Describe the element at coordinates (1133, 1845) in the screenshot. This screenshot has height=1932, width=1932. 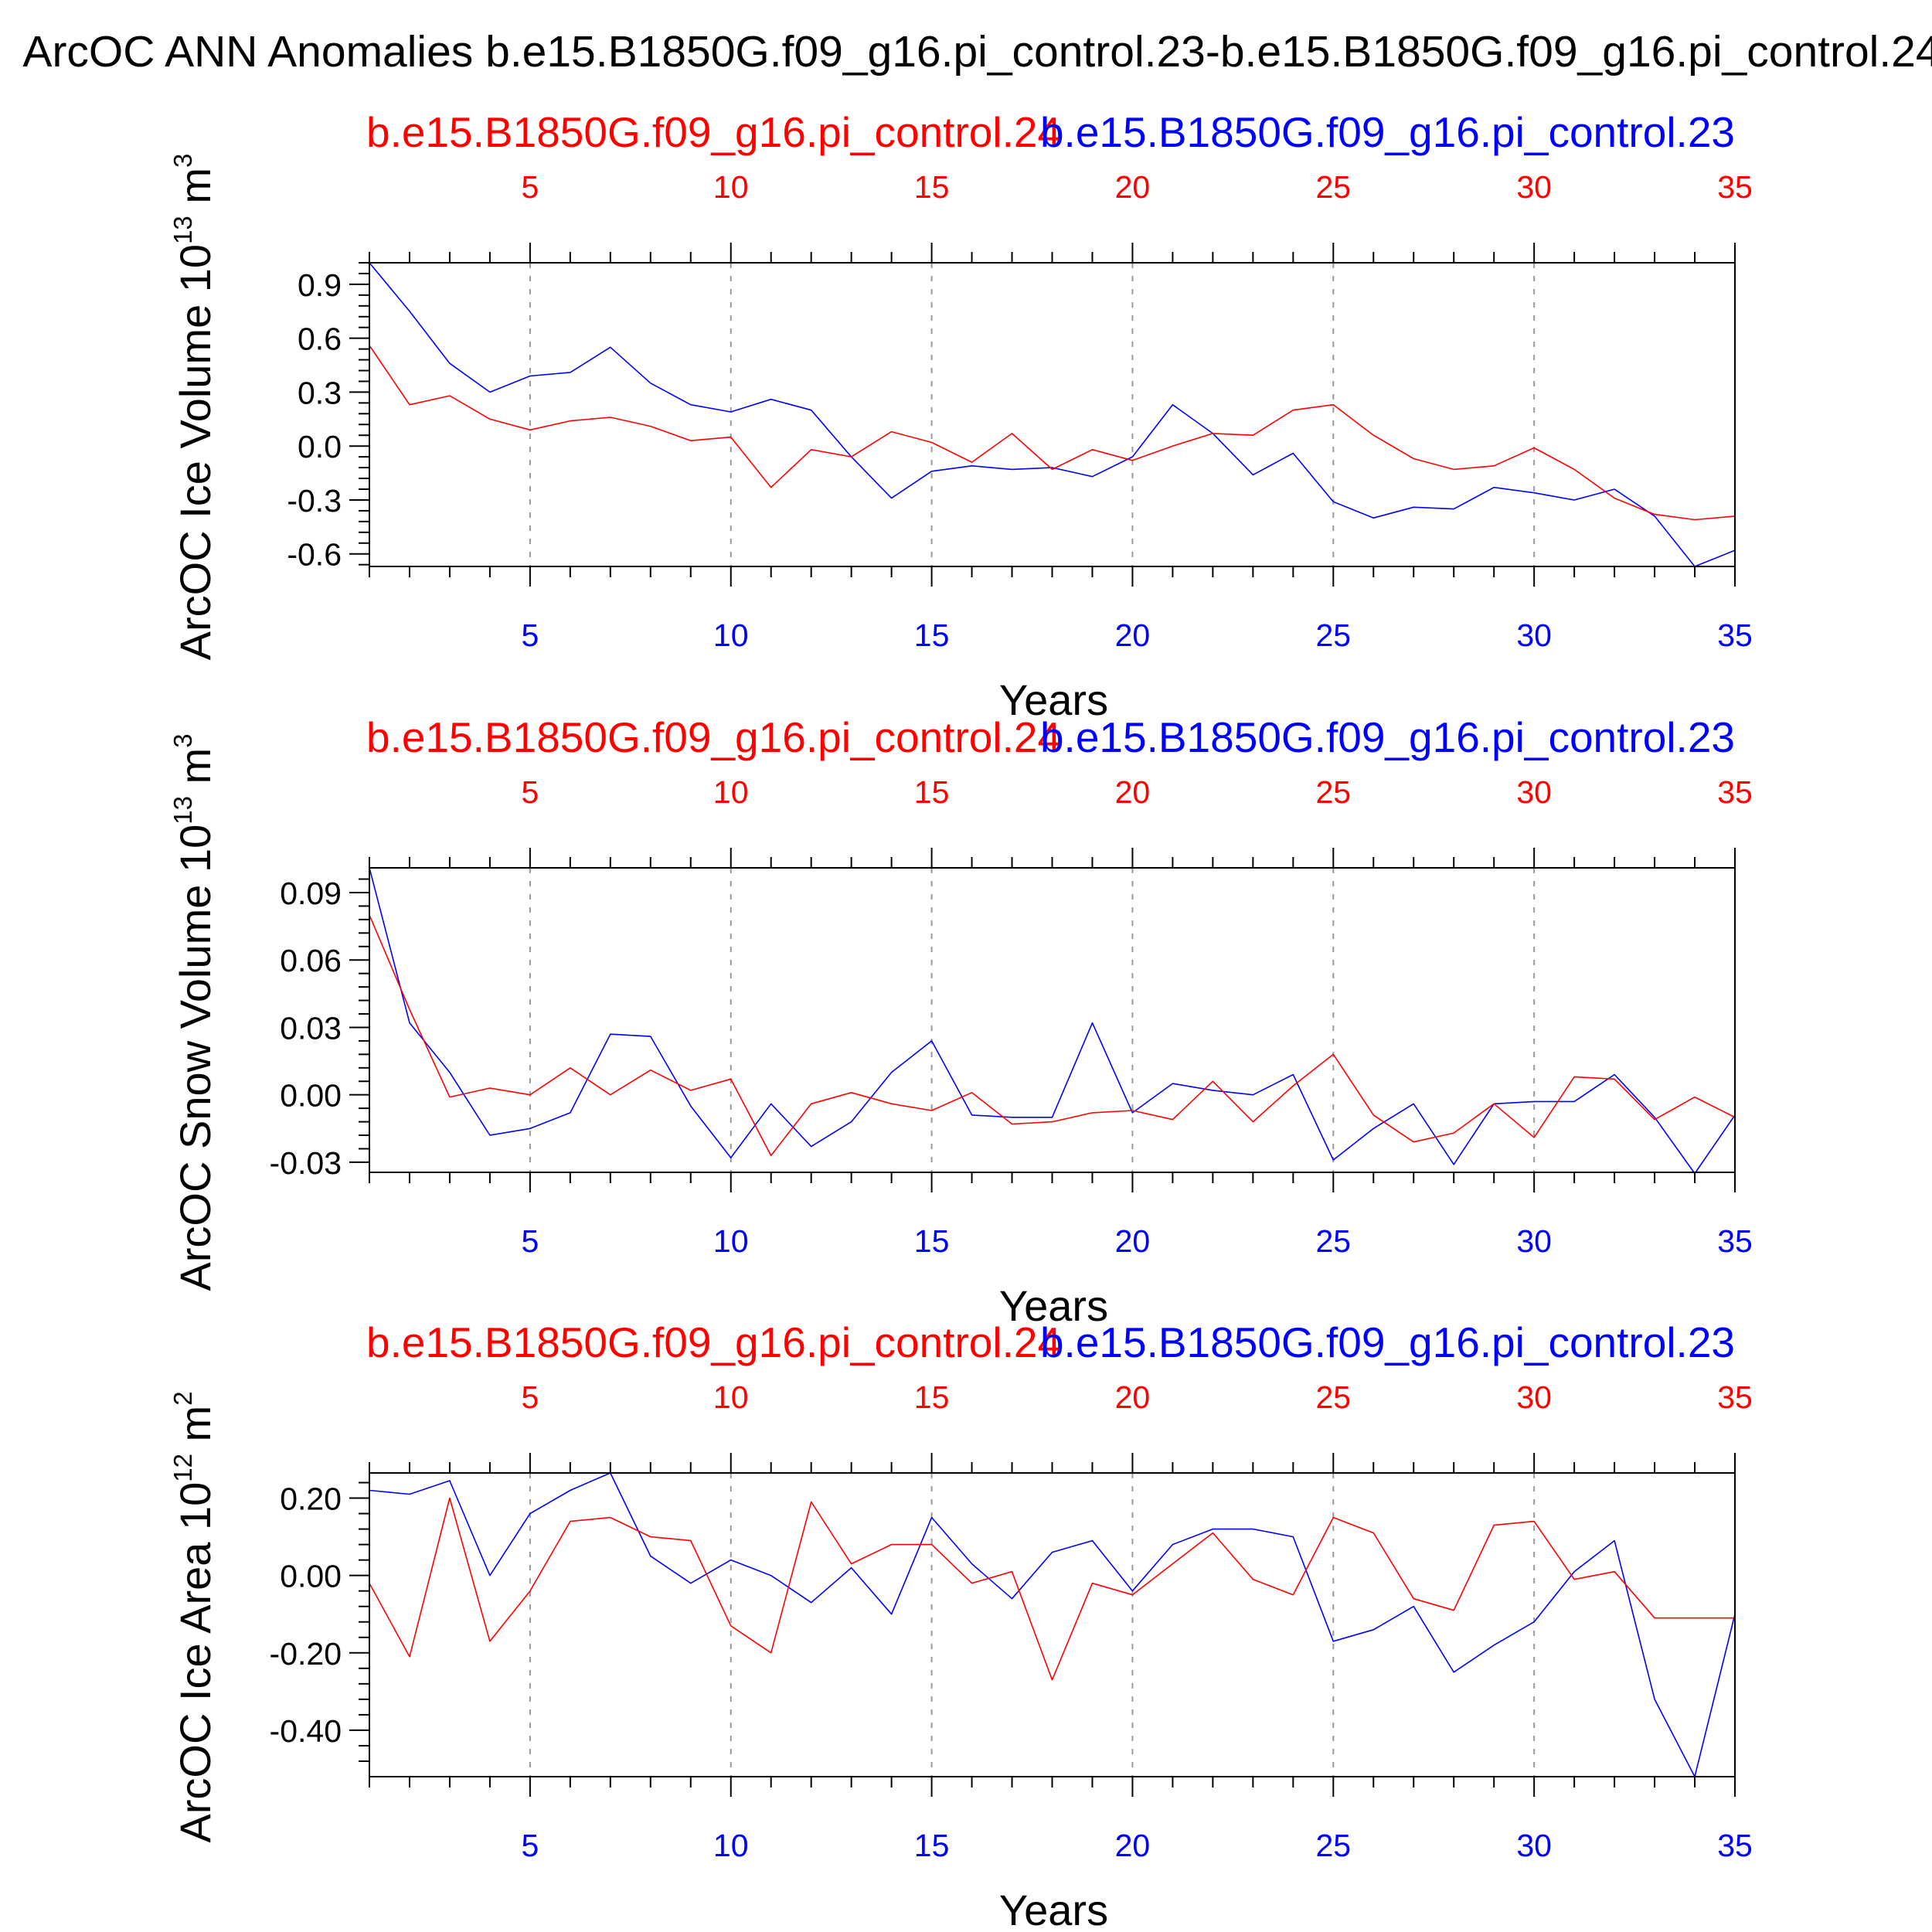
I see `panel-3-xtick-label-bottom: 20` at that location.